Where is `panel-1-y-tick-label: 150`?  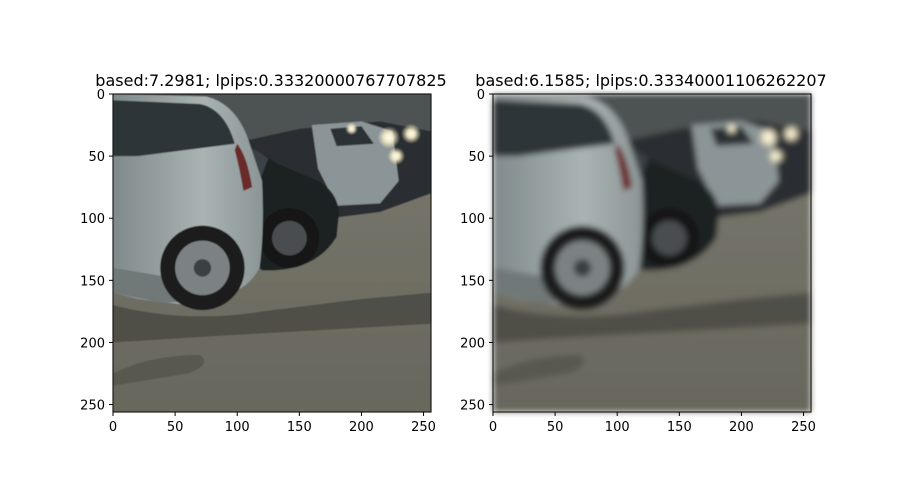 panel-1-y-tick-label: 150 is located at coordinates (92, 281).